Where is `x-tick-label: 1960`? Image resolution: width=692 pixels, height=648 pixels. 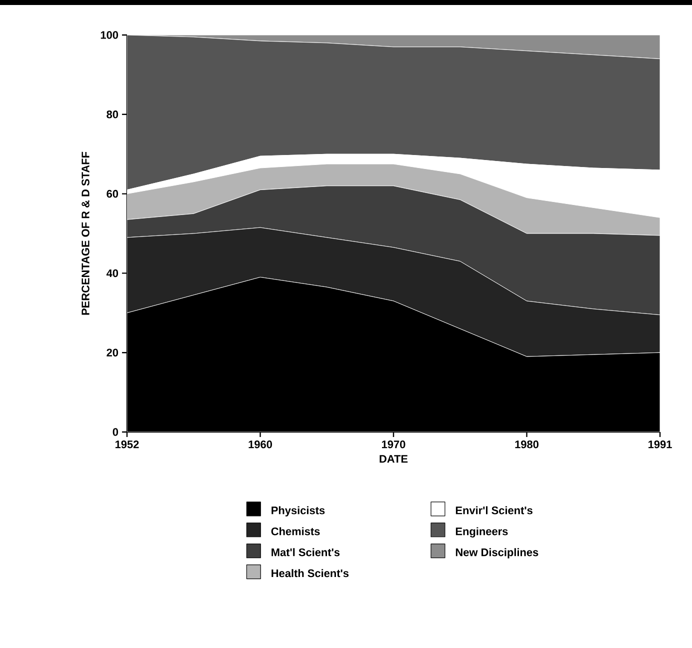 x-tick-label: 1960 is located at coordinates (260, 444).